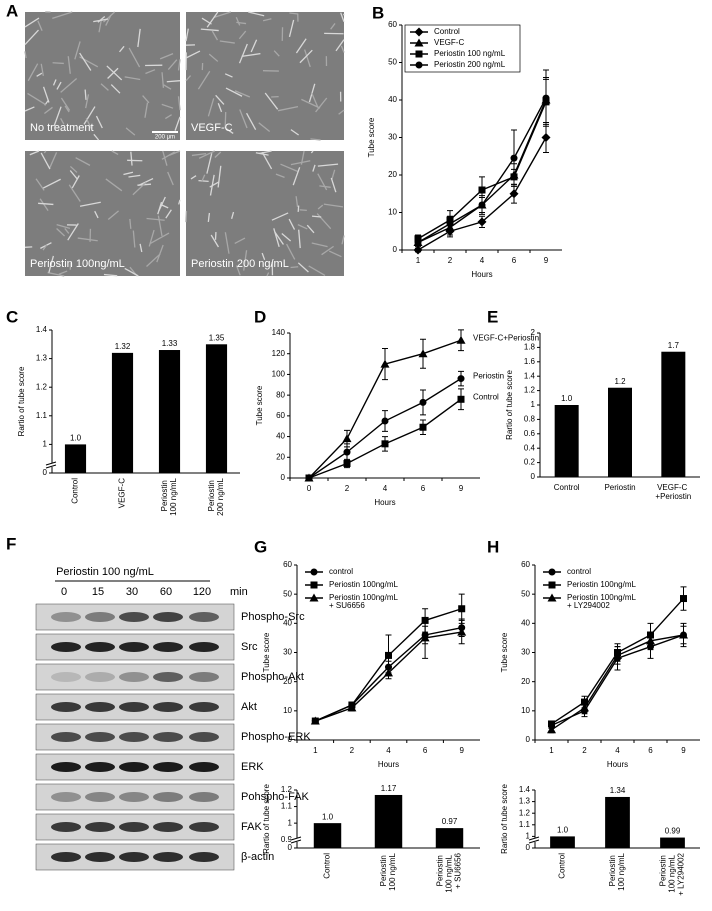 The width and height of the screenshot is (712, 911). I want to click on image-label: Periostin 100ng/mL, so click(77, 264).